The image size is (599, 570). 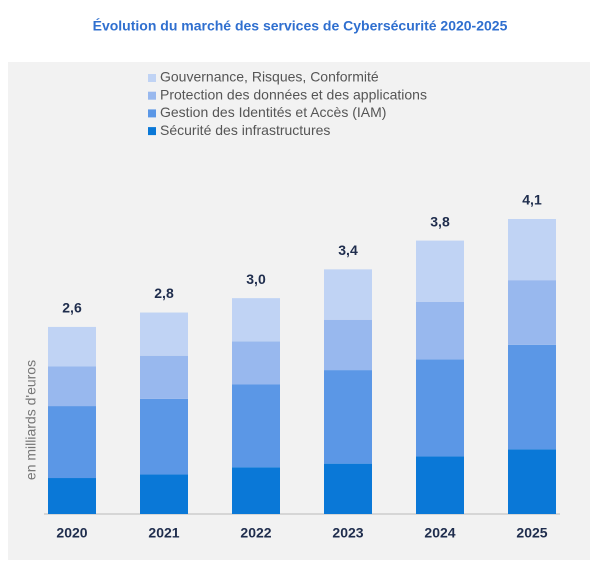 What do you see at coordinates (71, 533) in the screenshot?
I see `x-tick-label: 2020` at bounding box center [71, 533].